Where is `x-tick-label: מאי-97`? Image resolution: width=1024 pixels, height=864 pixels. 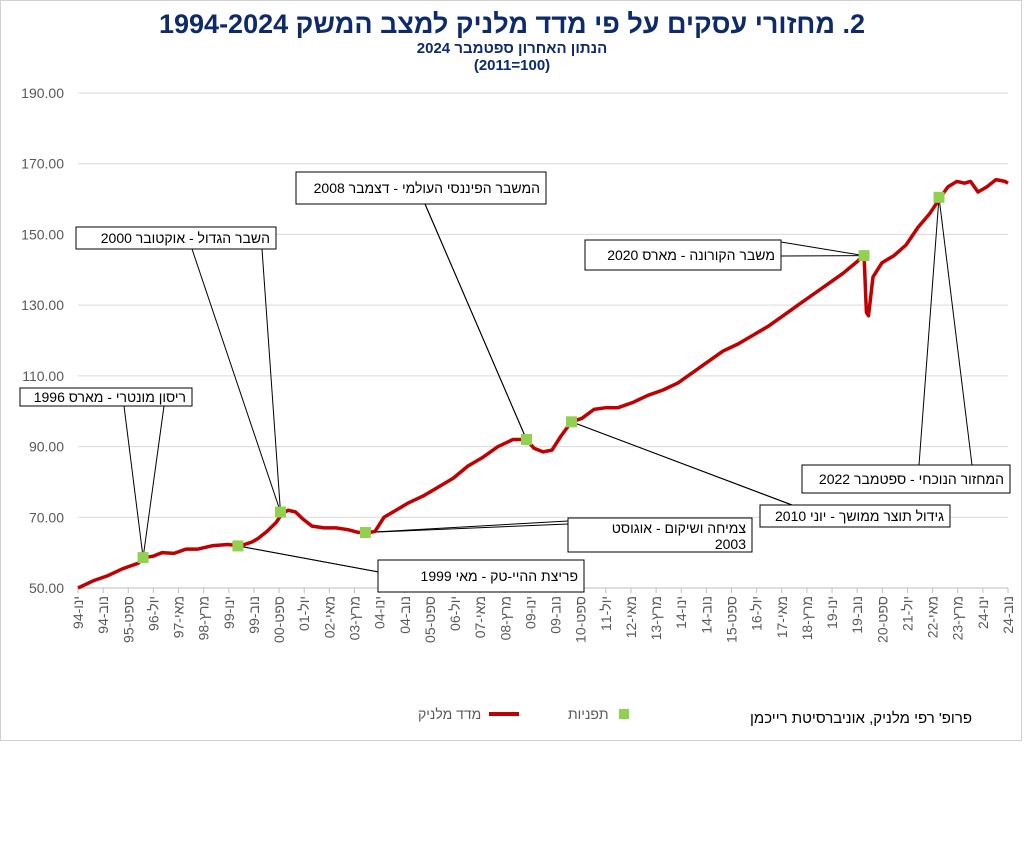 x-tick-label: מאי-97 is located at coordinates (179, 617).